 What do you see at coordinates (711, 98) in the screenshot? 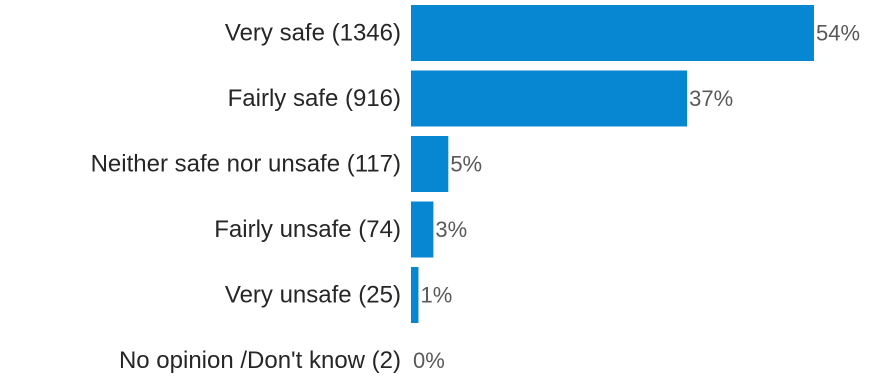
I see `value-label: 37%` at bounding box center [711, 98].